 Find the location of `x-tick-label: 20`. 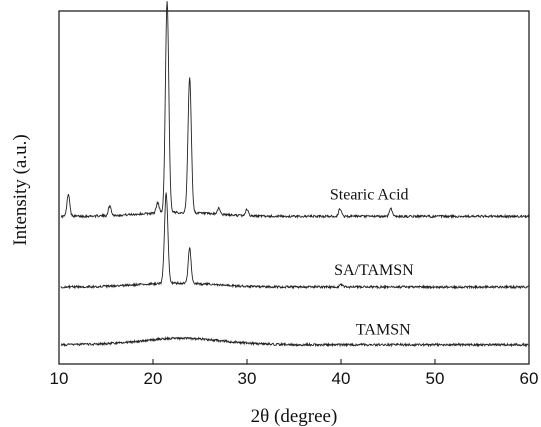

x-tick-label: 20 is located at coordinates (153, 378).